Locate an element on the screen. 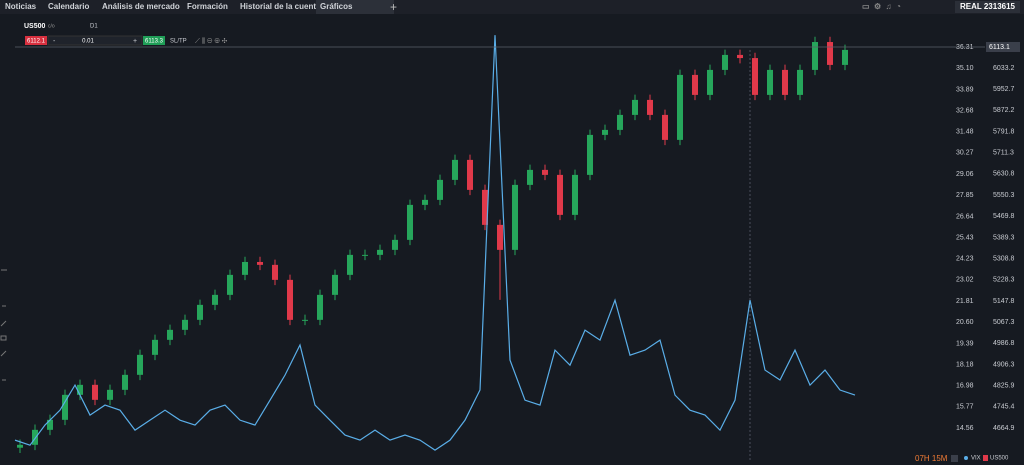 This screenshot has height=465, width=1024. add-tab: + is located at coordinates (394, 7).